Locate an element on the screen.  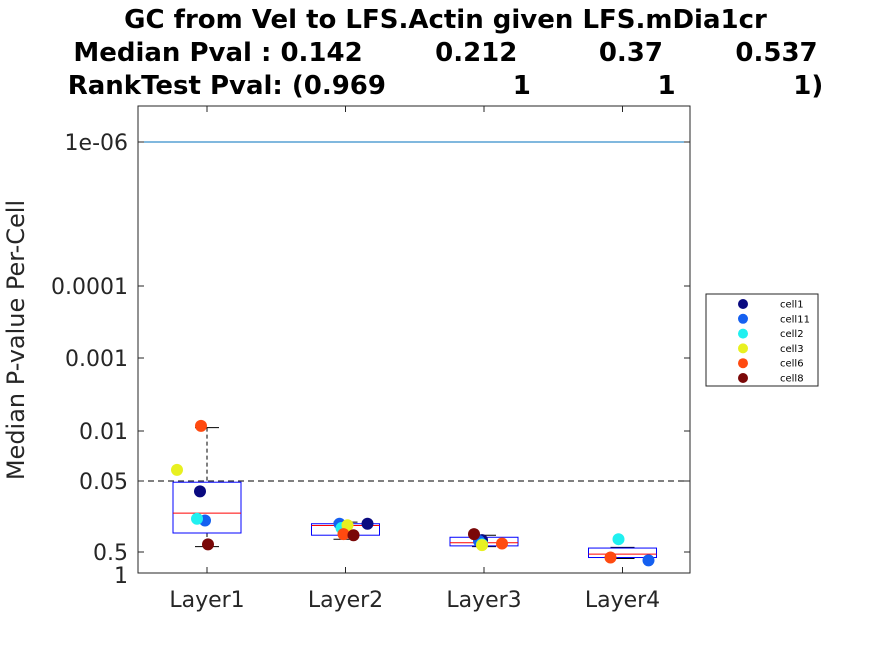
y-tick-label: 0.001 is located at coordinates (96, 359).